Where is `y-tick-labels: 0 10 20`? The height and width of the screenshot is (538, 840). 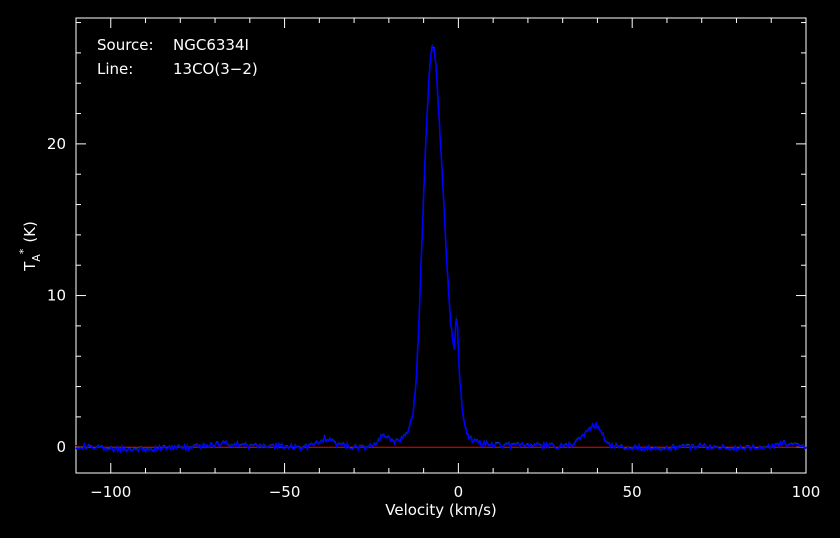 y-tick-labels: 0 10 20 is located at coordinates (56, 295).